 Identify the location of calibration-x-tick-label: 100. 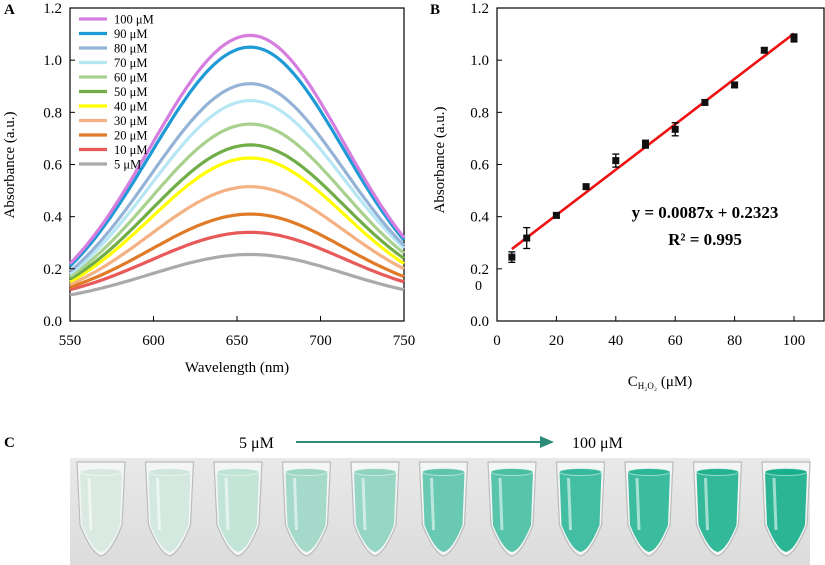
(794, 341).